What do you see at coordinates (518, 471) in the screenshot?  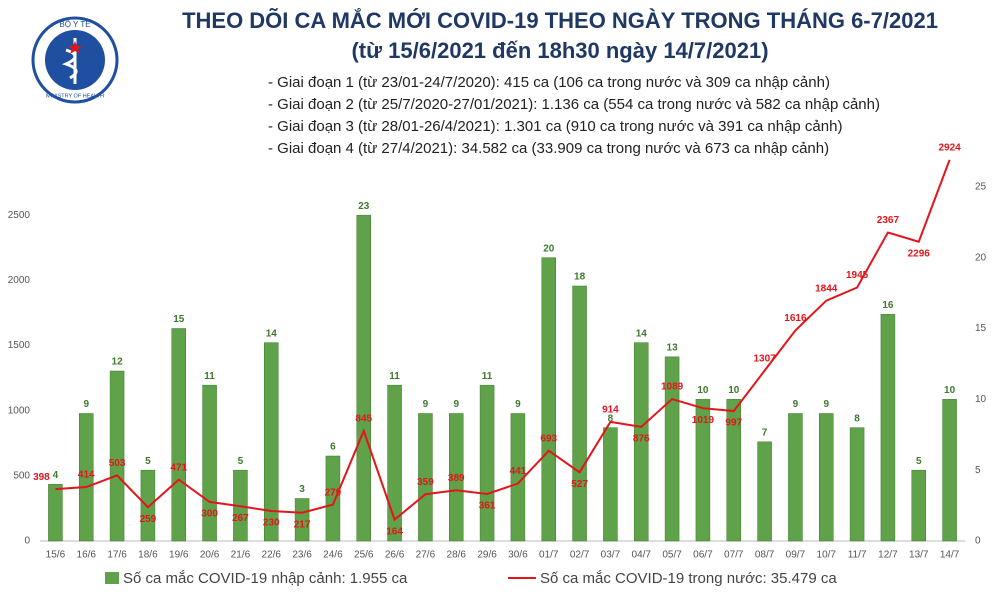 I see `line-value-label: 441` at bounding box center [518, 471].